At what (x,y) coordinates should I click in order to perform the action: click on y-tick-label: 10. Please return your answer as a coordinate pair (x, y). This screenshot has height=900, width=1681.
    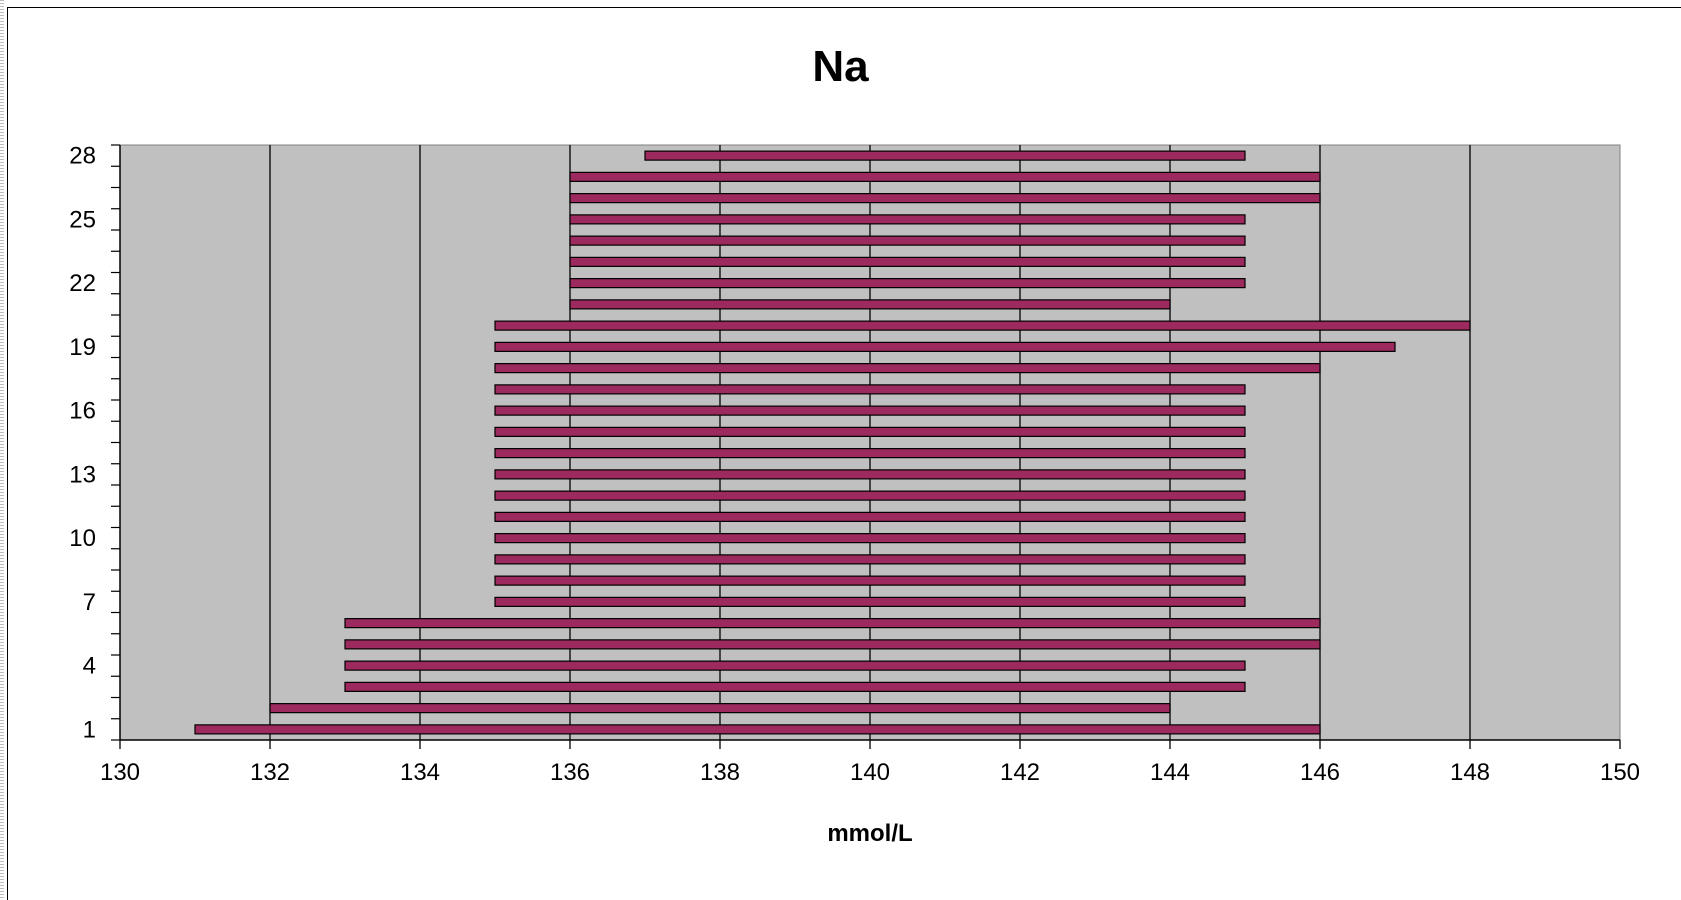
    Looking at the image, I should click on (82, 538).